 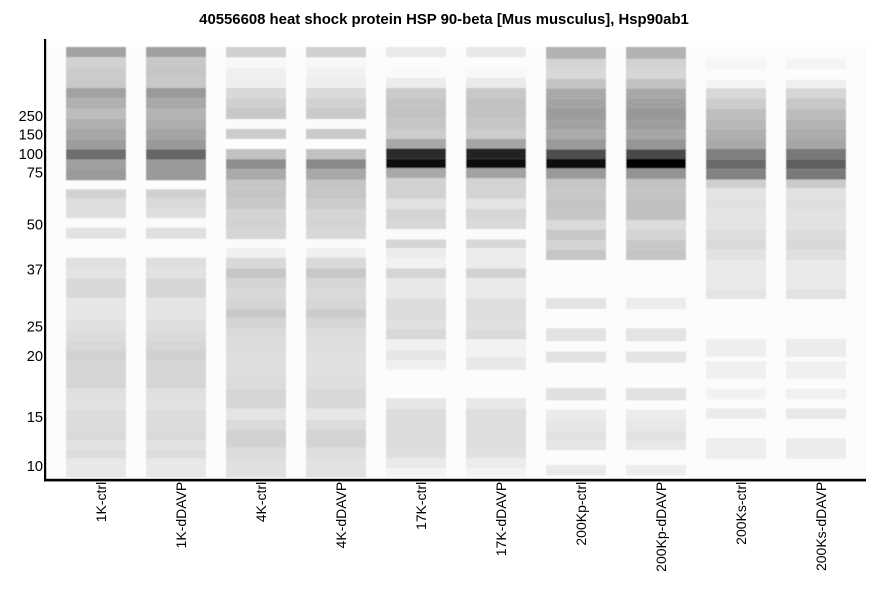 I want to click on svg-text: 25, so click(x=35, y=328).